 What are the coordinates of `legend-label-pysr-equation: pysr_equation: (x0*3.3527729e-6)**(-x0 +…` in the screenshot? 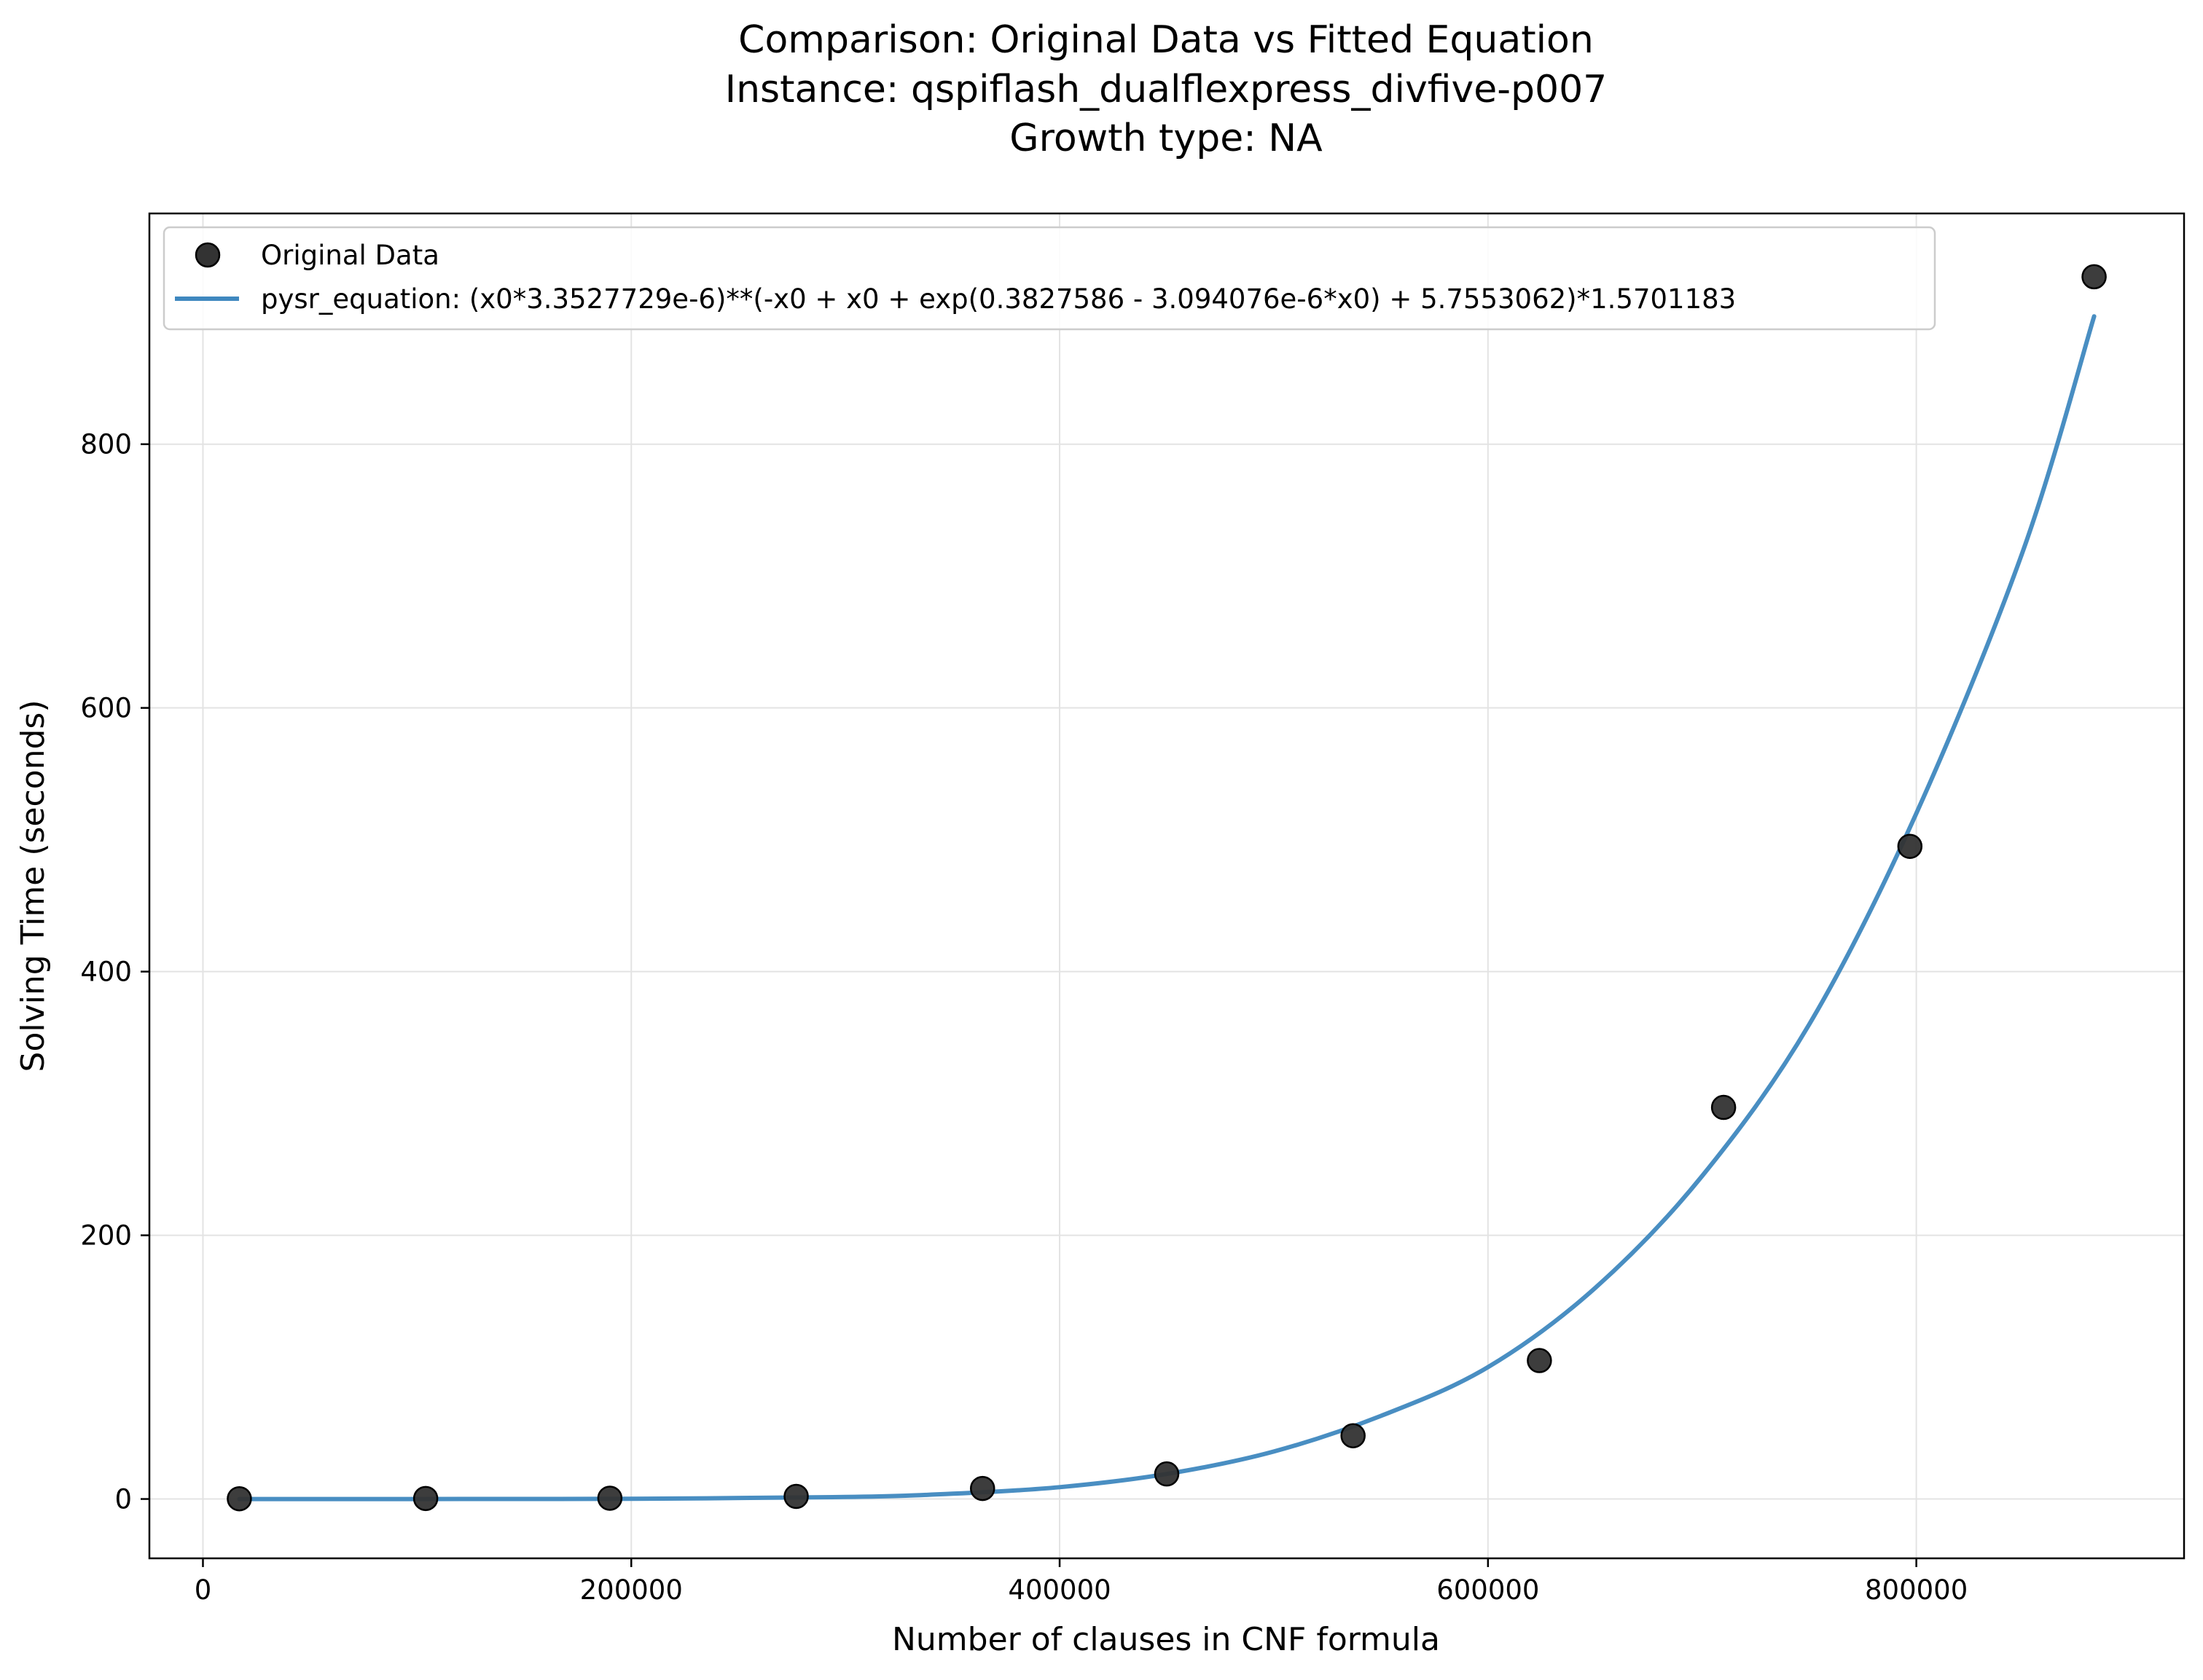 It's located at (998, 299).